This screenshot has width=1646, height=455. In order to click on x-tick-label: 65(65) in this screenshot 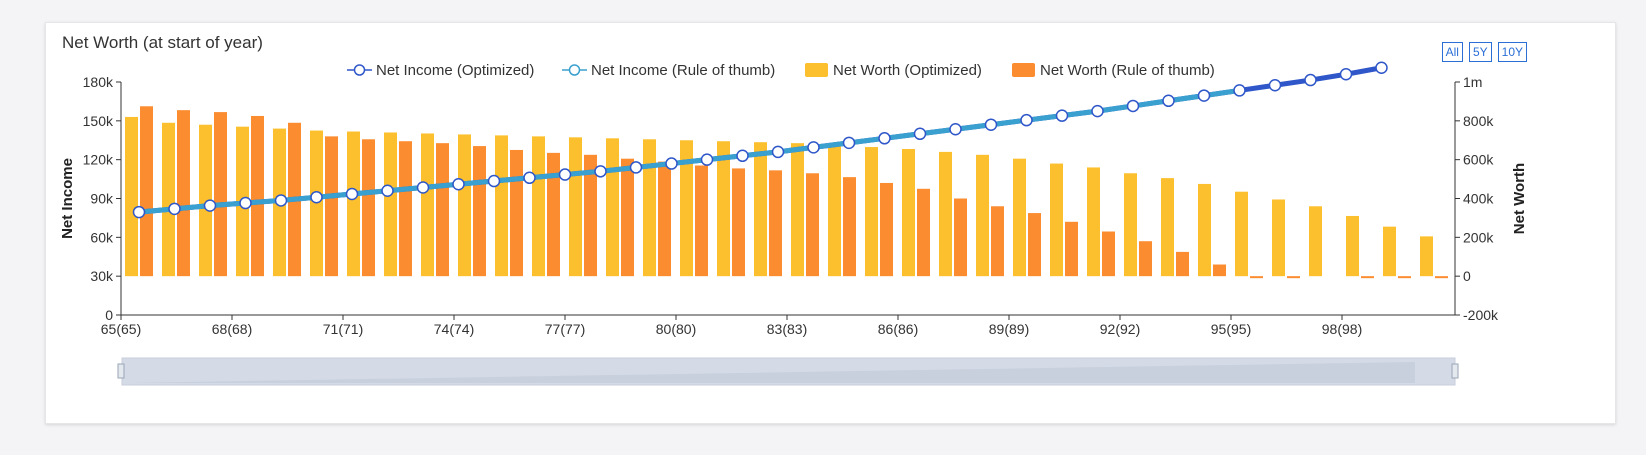, I will do `click(121, 329)`.